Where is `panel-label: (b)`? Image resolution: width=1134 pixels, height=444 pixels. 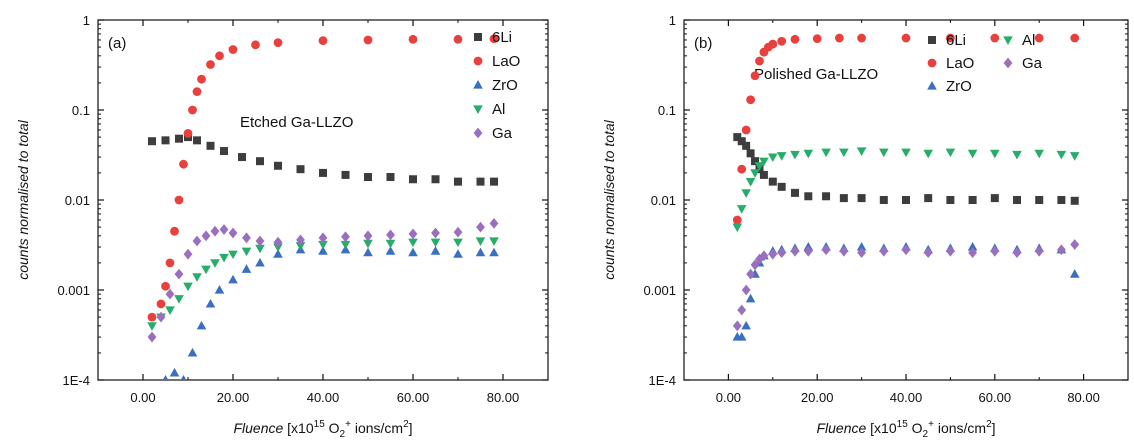
panel-label: (b) is located at coordinates (703, 43).